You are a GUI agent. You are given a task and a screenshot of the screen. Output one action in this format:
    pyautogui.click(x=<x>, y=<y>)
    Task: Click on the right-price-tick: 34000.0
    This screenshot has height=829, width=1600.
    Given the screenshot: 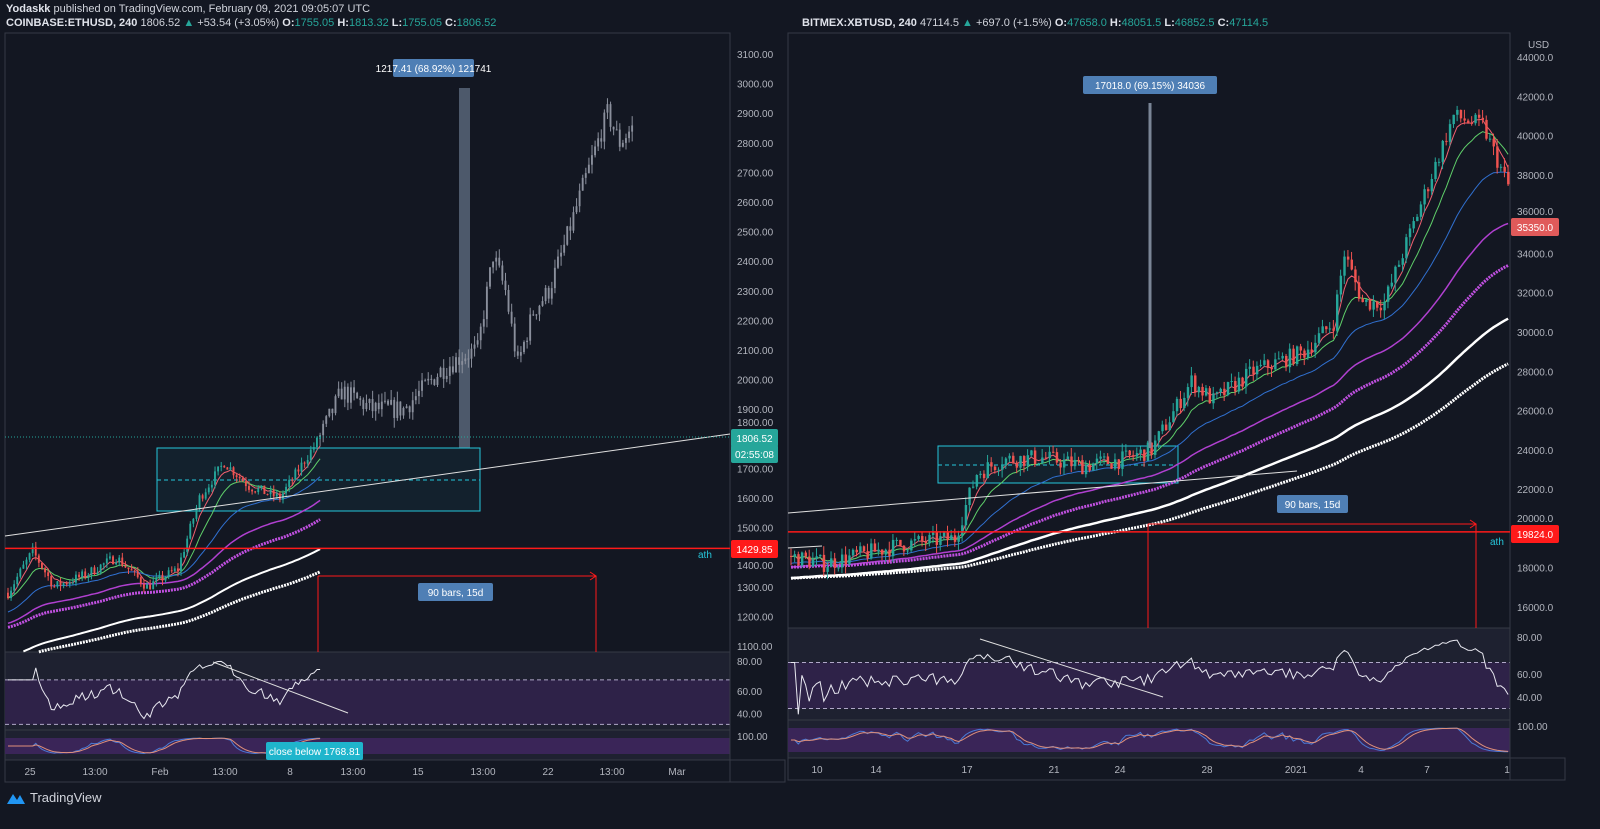 What is the action you would take?
    pyautogui.click(x=1535, y=254)
    